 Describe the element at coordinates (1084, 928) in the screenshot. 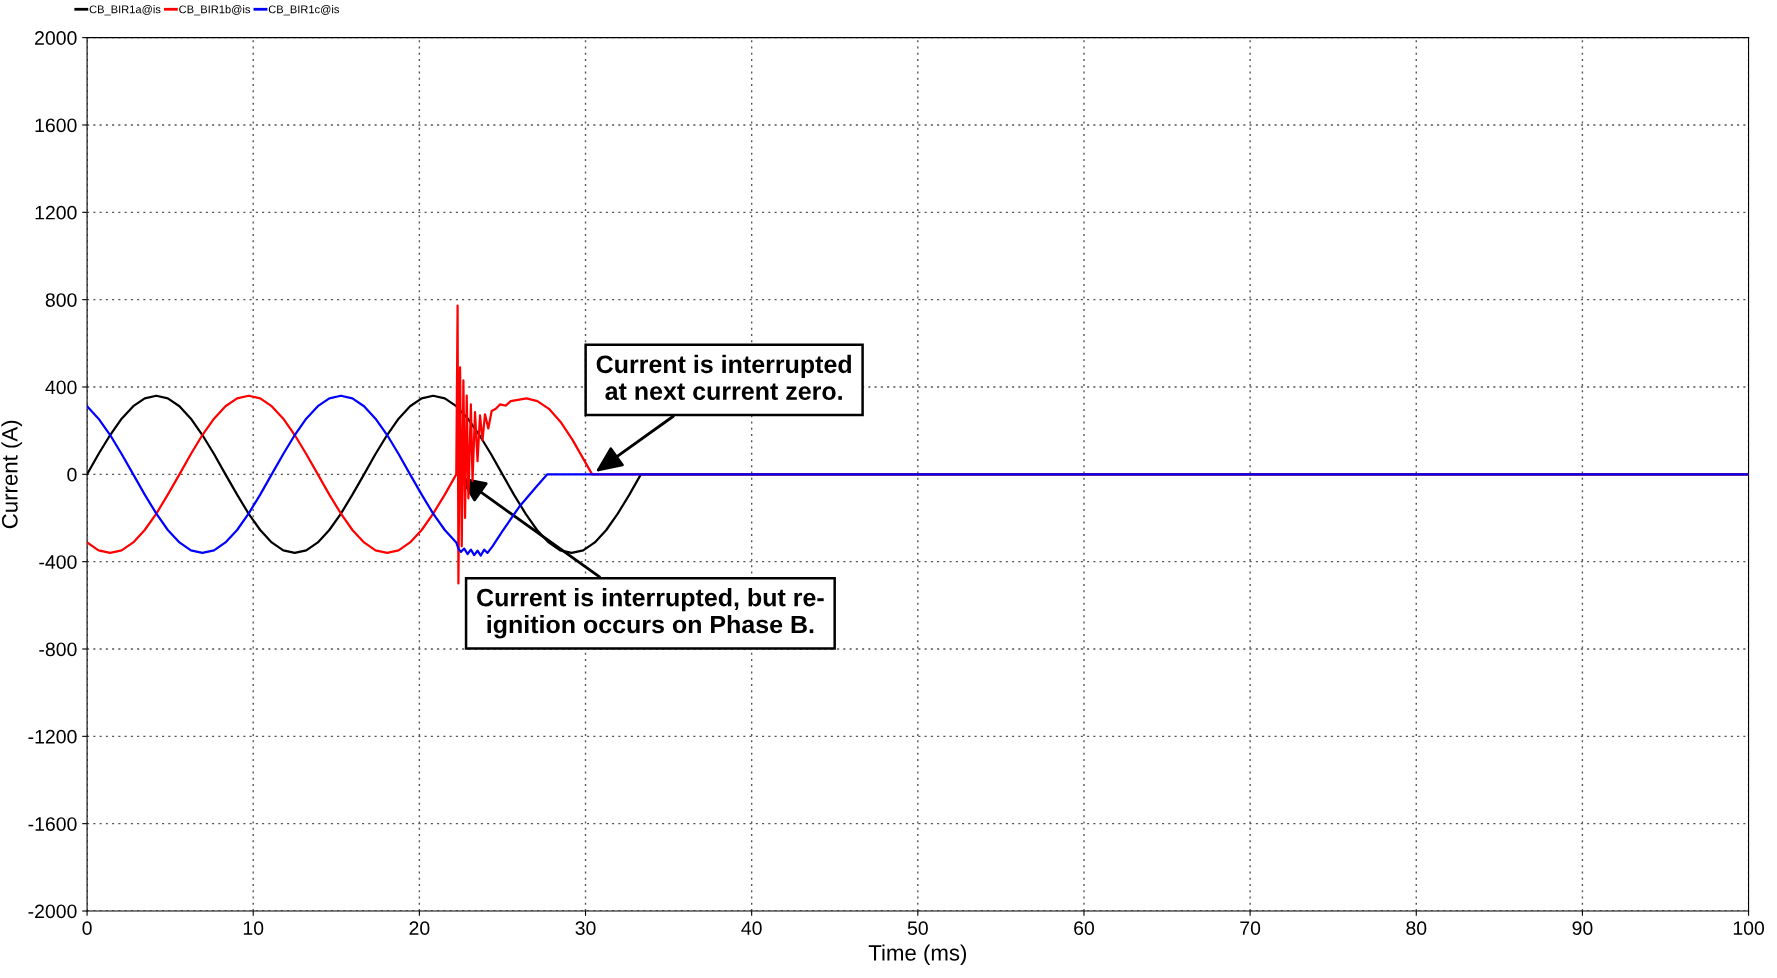

I see `x-tick-label: 60` at that location.